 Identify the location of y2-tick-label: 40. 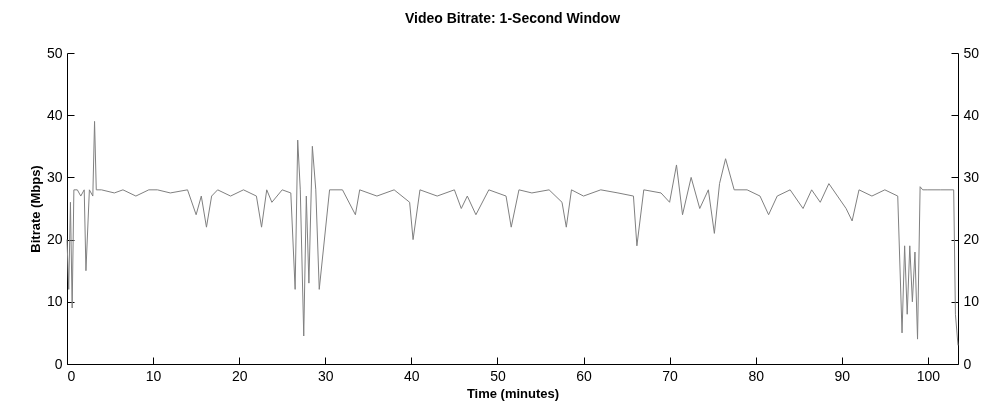
(971, 114).